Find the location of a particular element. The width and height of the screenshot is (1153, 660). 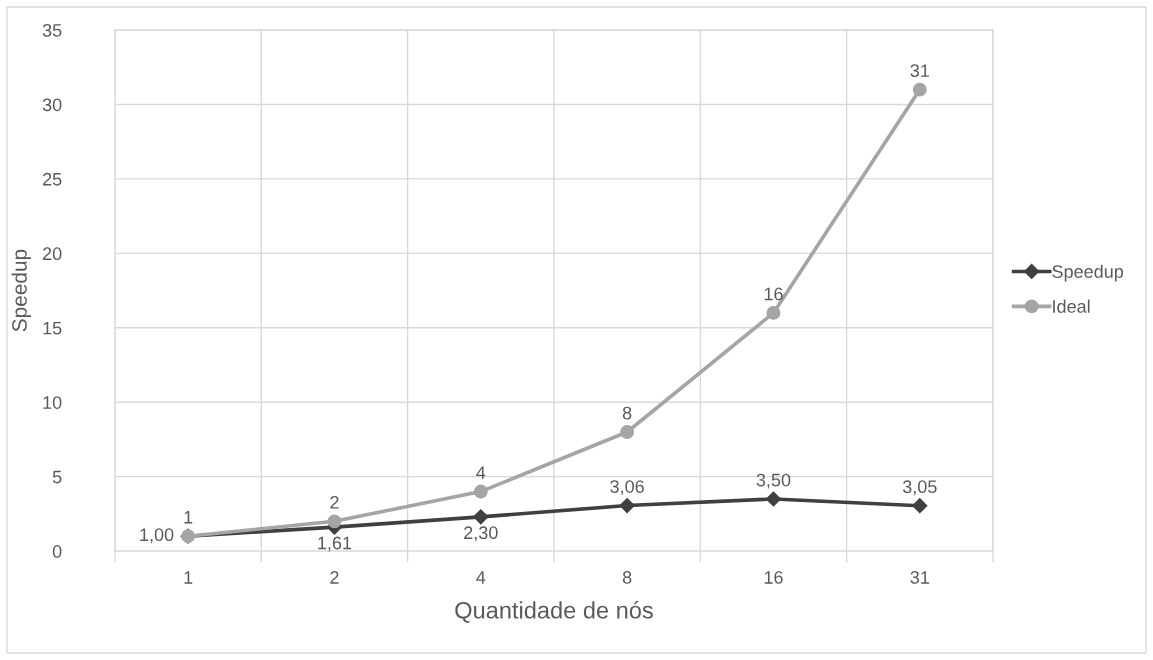

data-label: 16 is located at coordinates (773, 294).